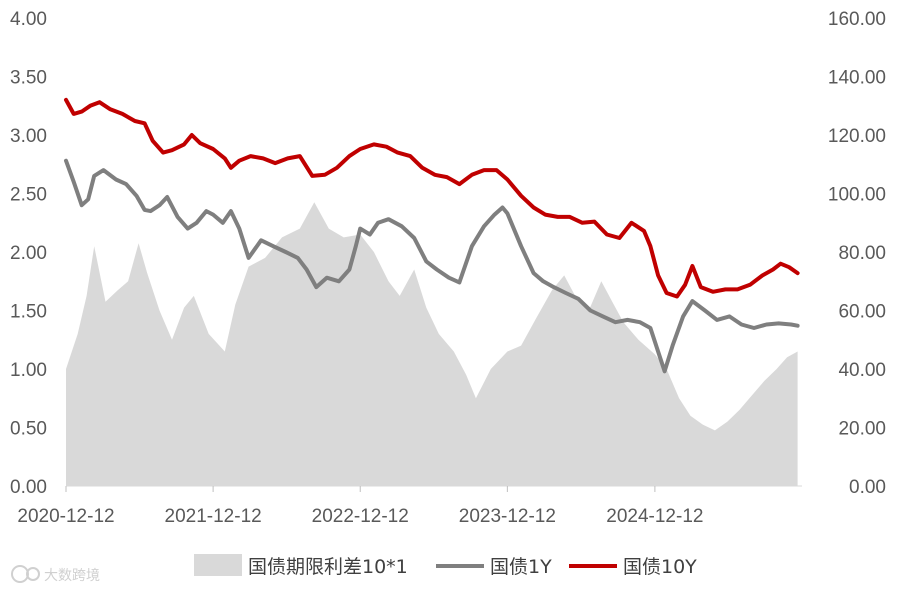  I want to click on y-right-tick-label: 0.00, so click(867, 487).